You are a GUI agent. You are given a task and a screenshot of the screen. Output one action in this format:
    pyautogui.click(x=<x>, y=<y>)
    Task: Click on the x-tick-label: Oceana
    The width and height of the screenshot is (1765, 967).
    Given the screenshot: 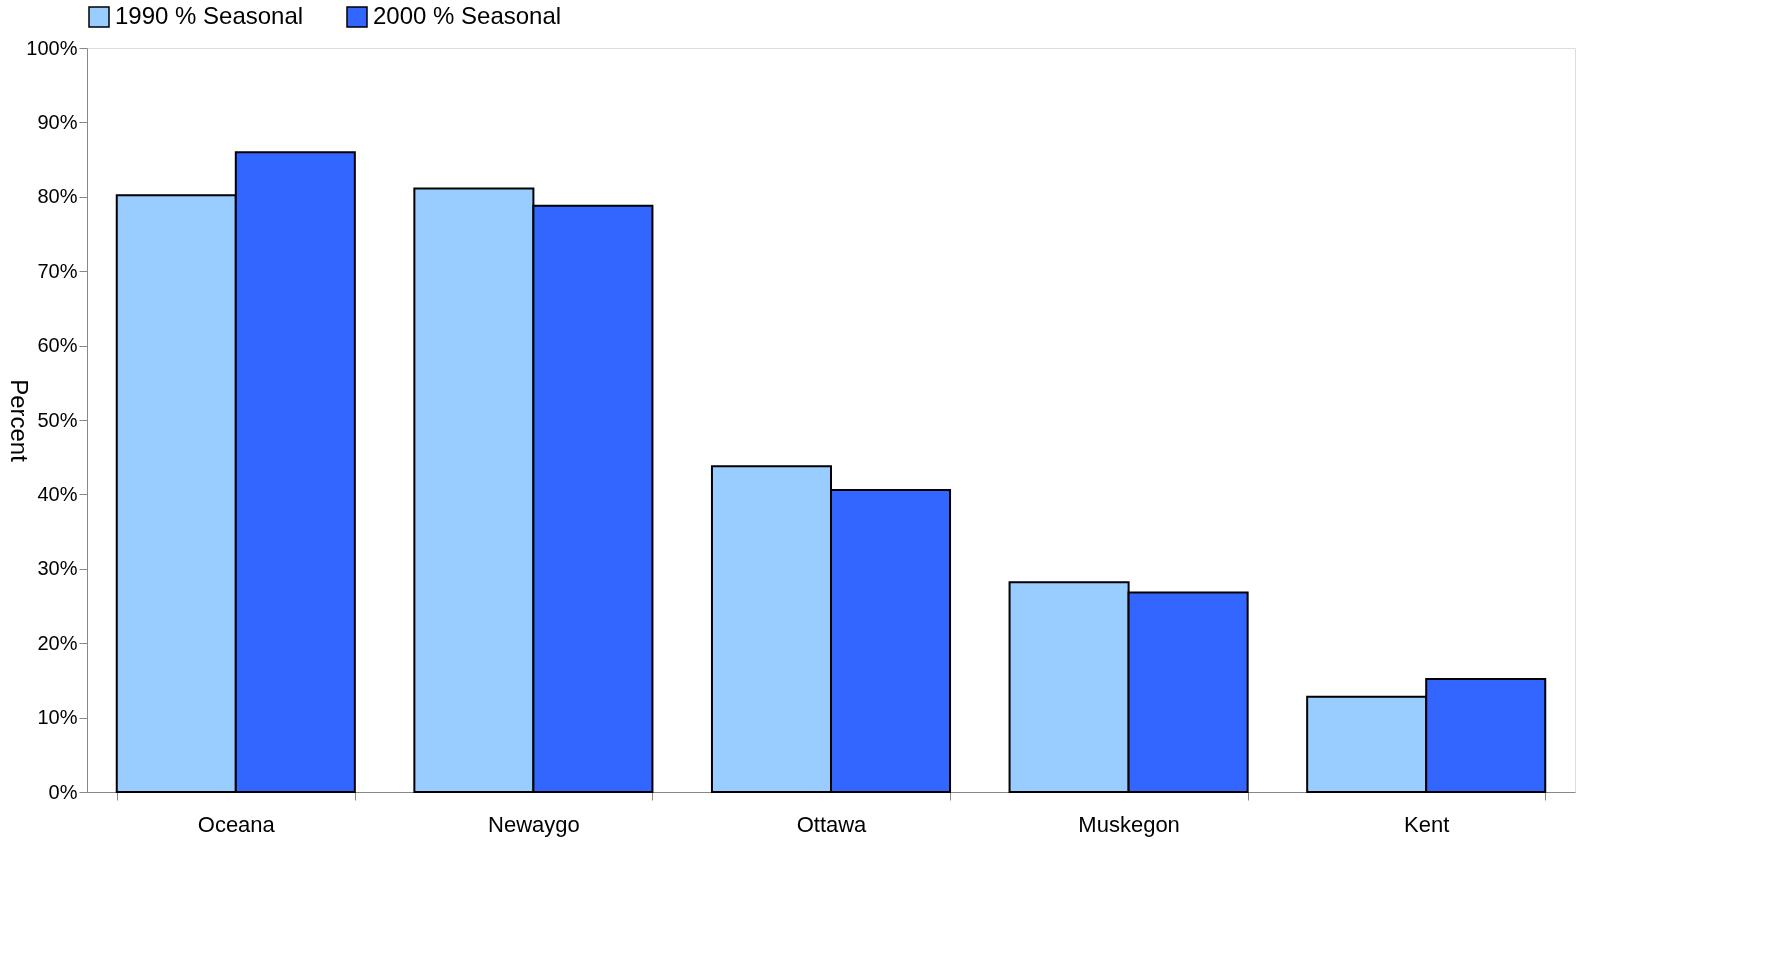 What is the action you would take?
    pyautogui.click(x=236, y=824)
    